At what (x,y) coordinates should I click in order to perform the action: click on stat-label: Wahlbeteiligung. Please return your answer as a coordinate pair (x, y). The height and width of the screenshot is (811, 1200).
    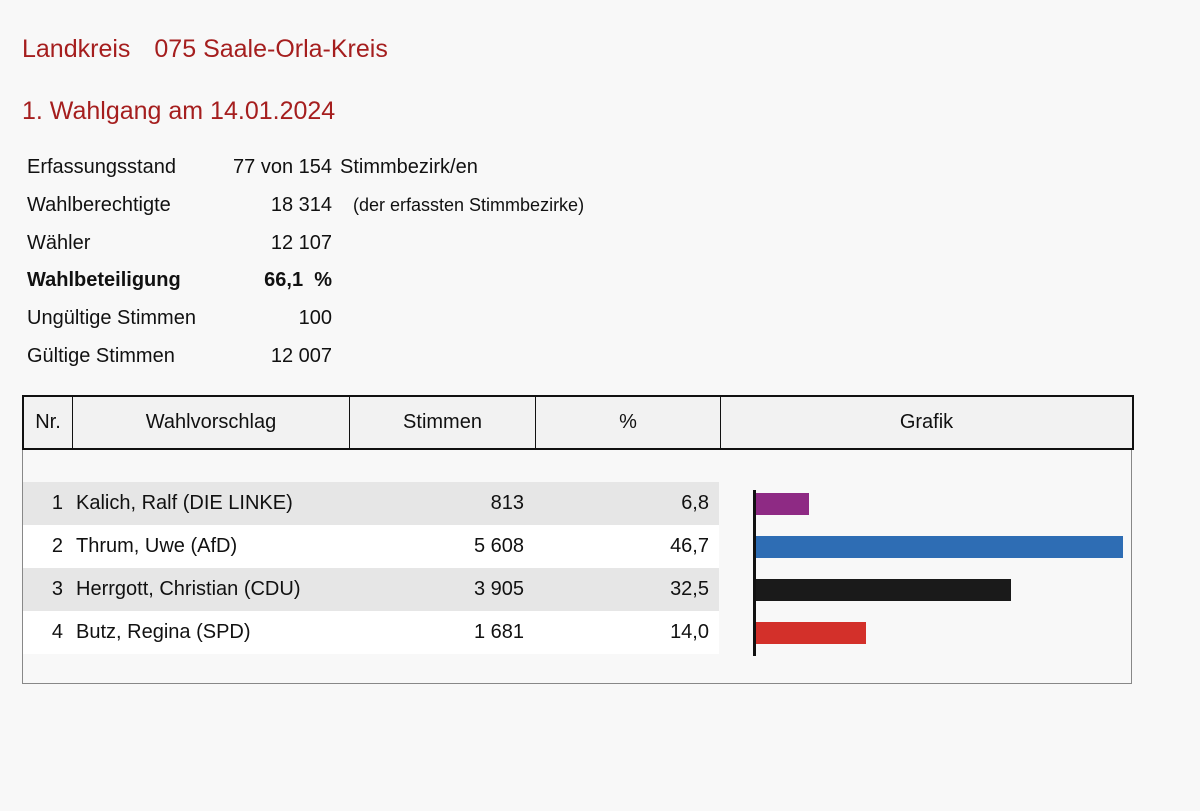
    Looking at the image, I should click on (104, 280).